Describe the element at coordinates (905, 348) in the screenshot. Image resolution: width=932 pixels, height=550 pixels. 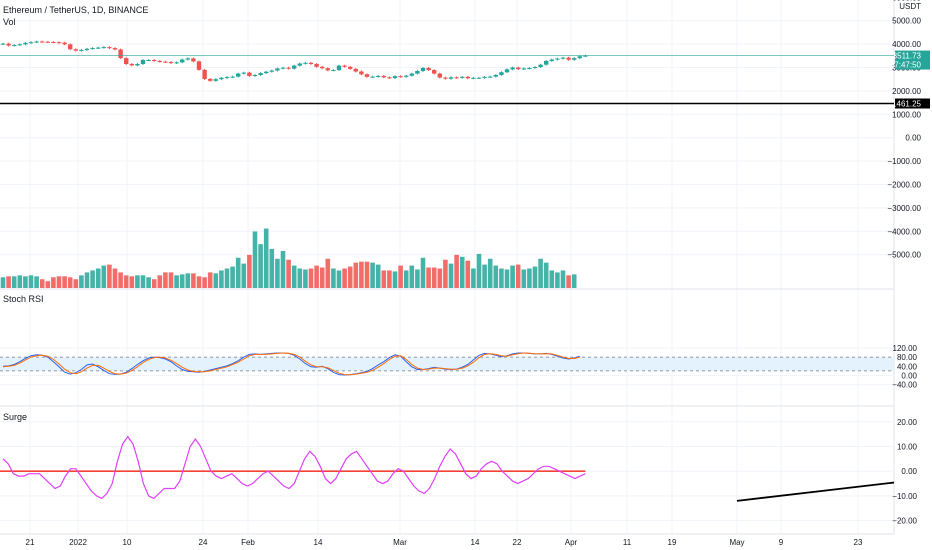
I see `stoch-tick-label: 120.00` at that location.